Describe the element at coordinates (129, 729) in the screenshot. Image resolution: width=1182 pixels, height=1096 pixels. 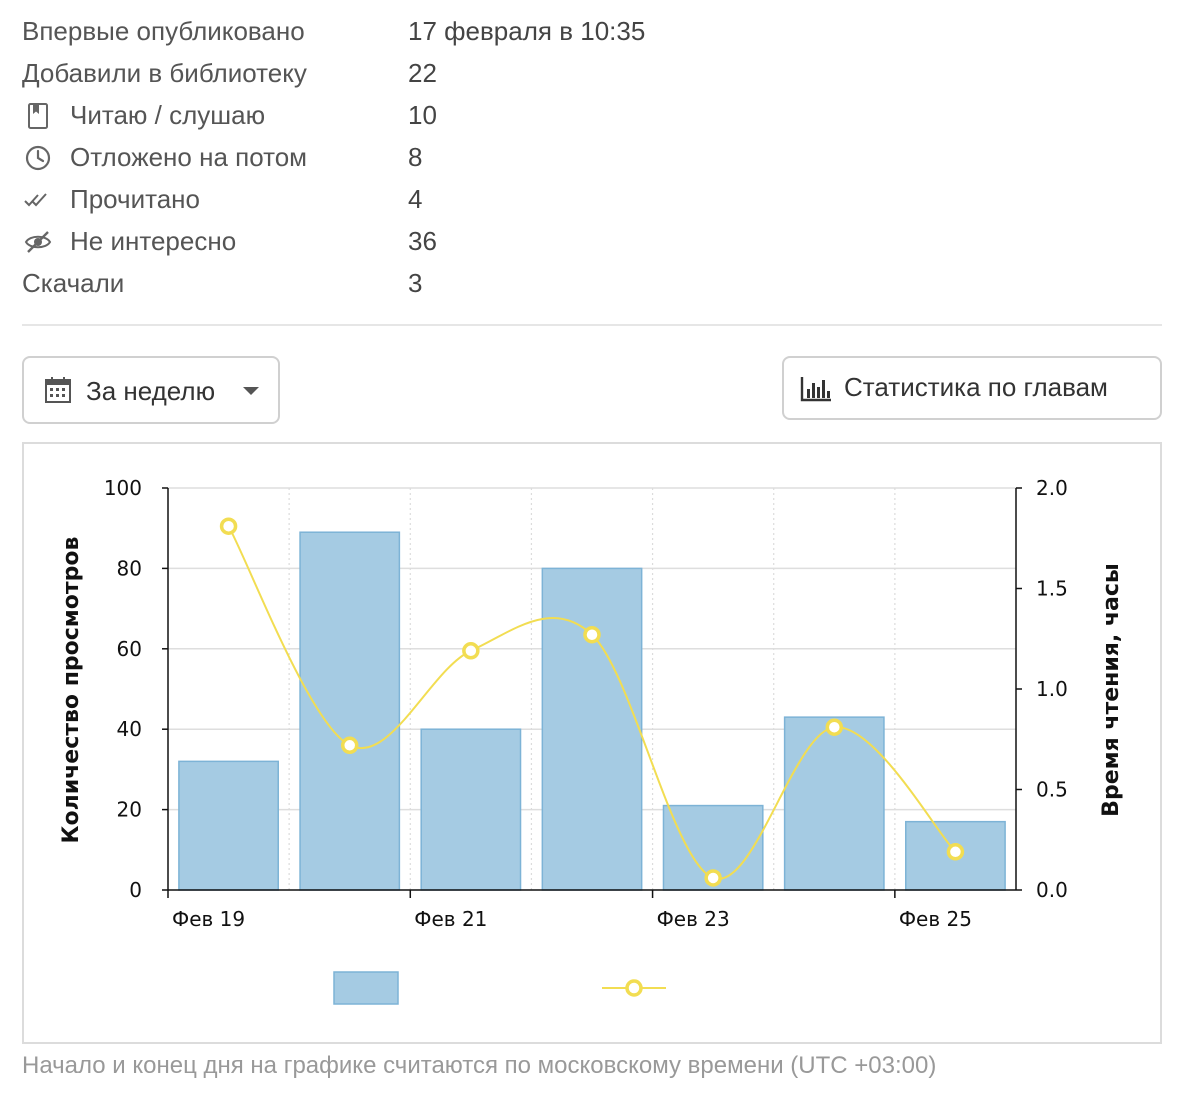
I see `y-tick-label: 40` at that location.